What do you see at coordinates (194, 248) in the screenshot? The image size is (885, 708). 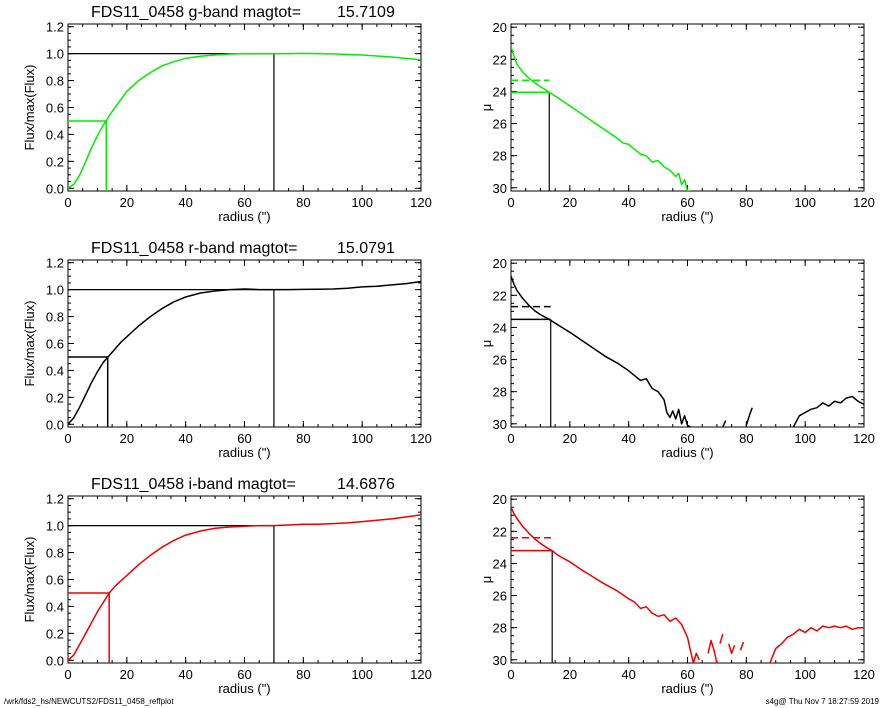 I see `panel-title: FDS11_0458 r-band magtot=` at bounding box center [194, 248].